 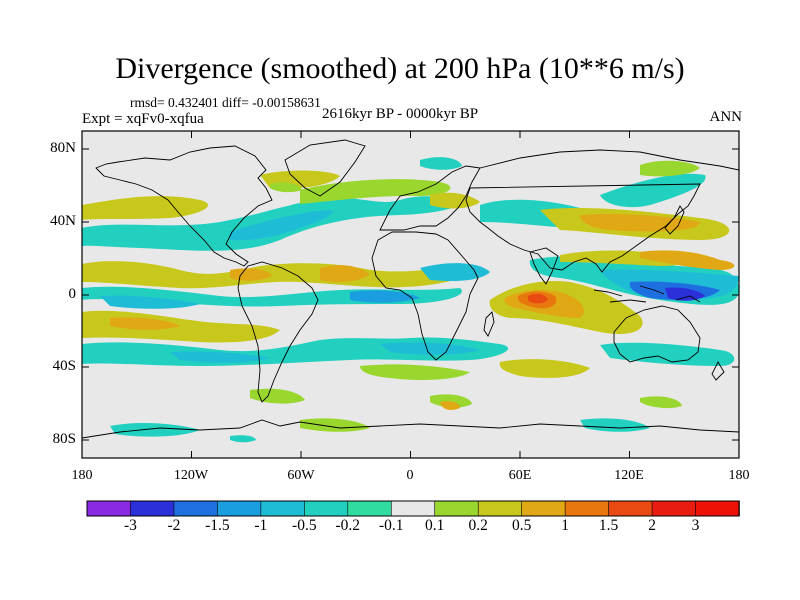 I want to click on lon-label: 60E, so click(x=520, y=475).